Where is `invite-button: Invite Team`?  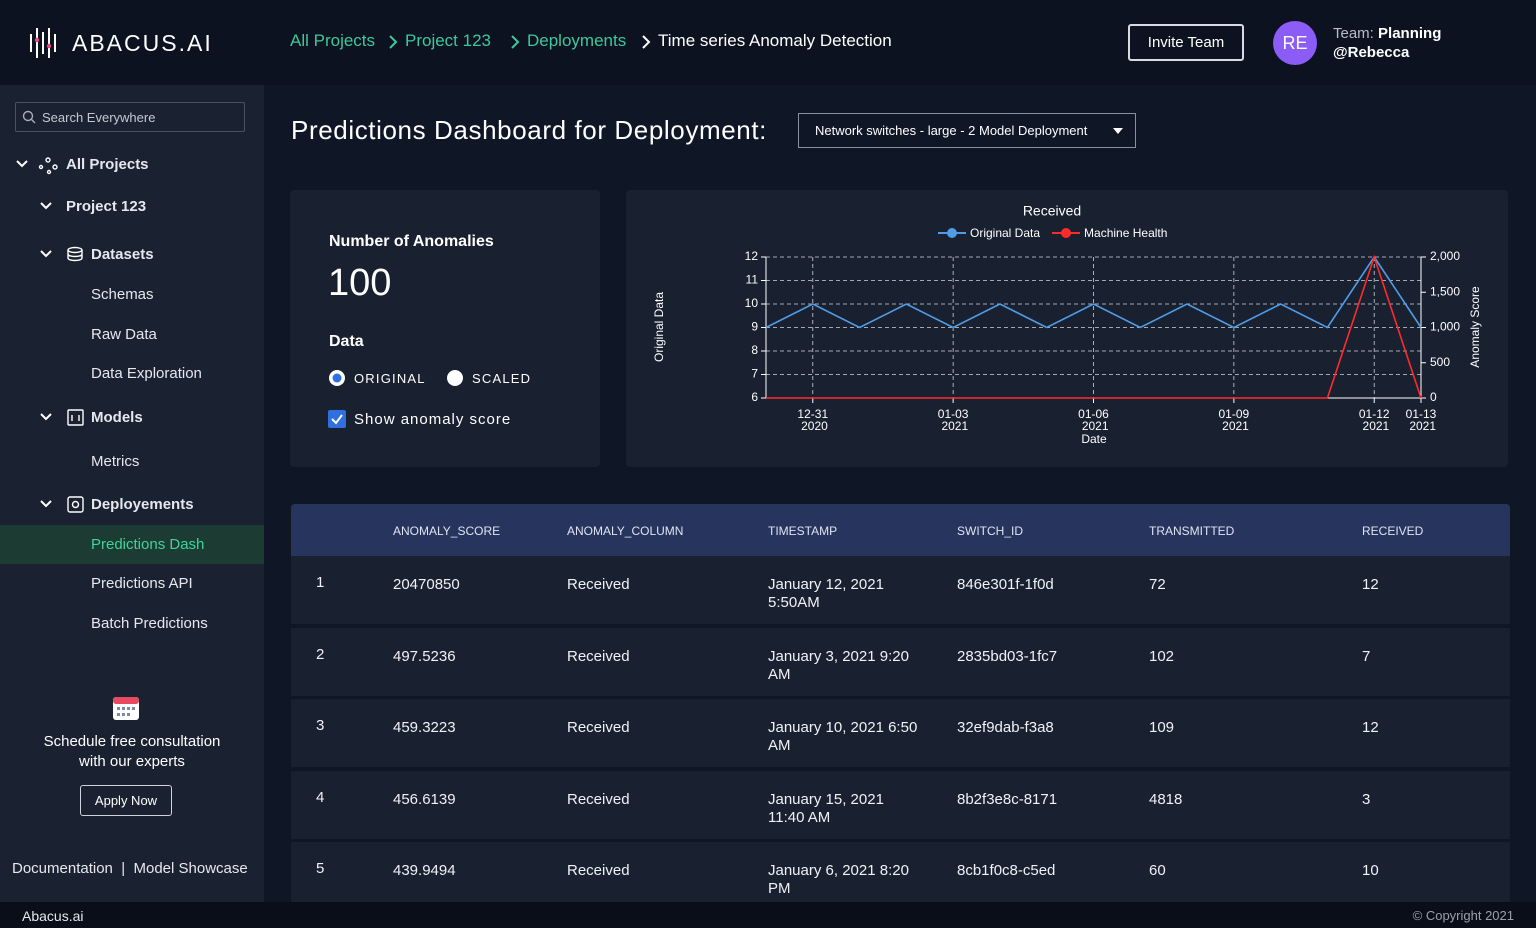
invite-button: Invite Team is located at coordinates (1186, 42).